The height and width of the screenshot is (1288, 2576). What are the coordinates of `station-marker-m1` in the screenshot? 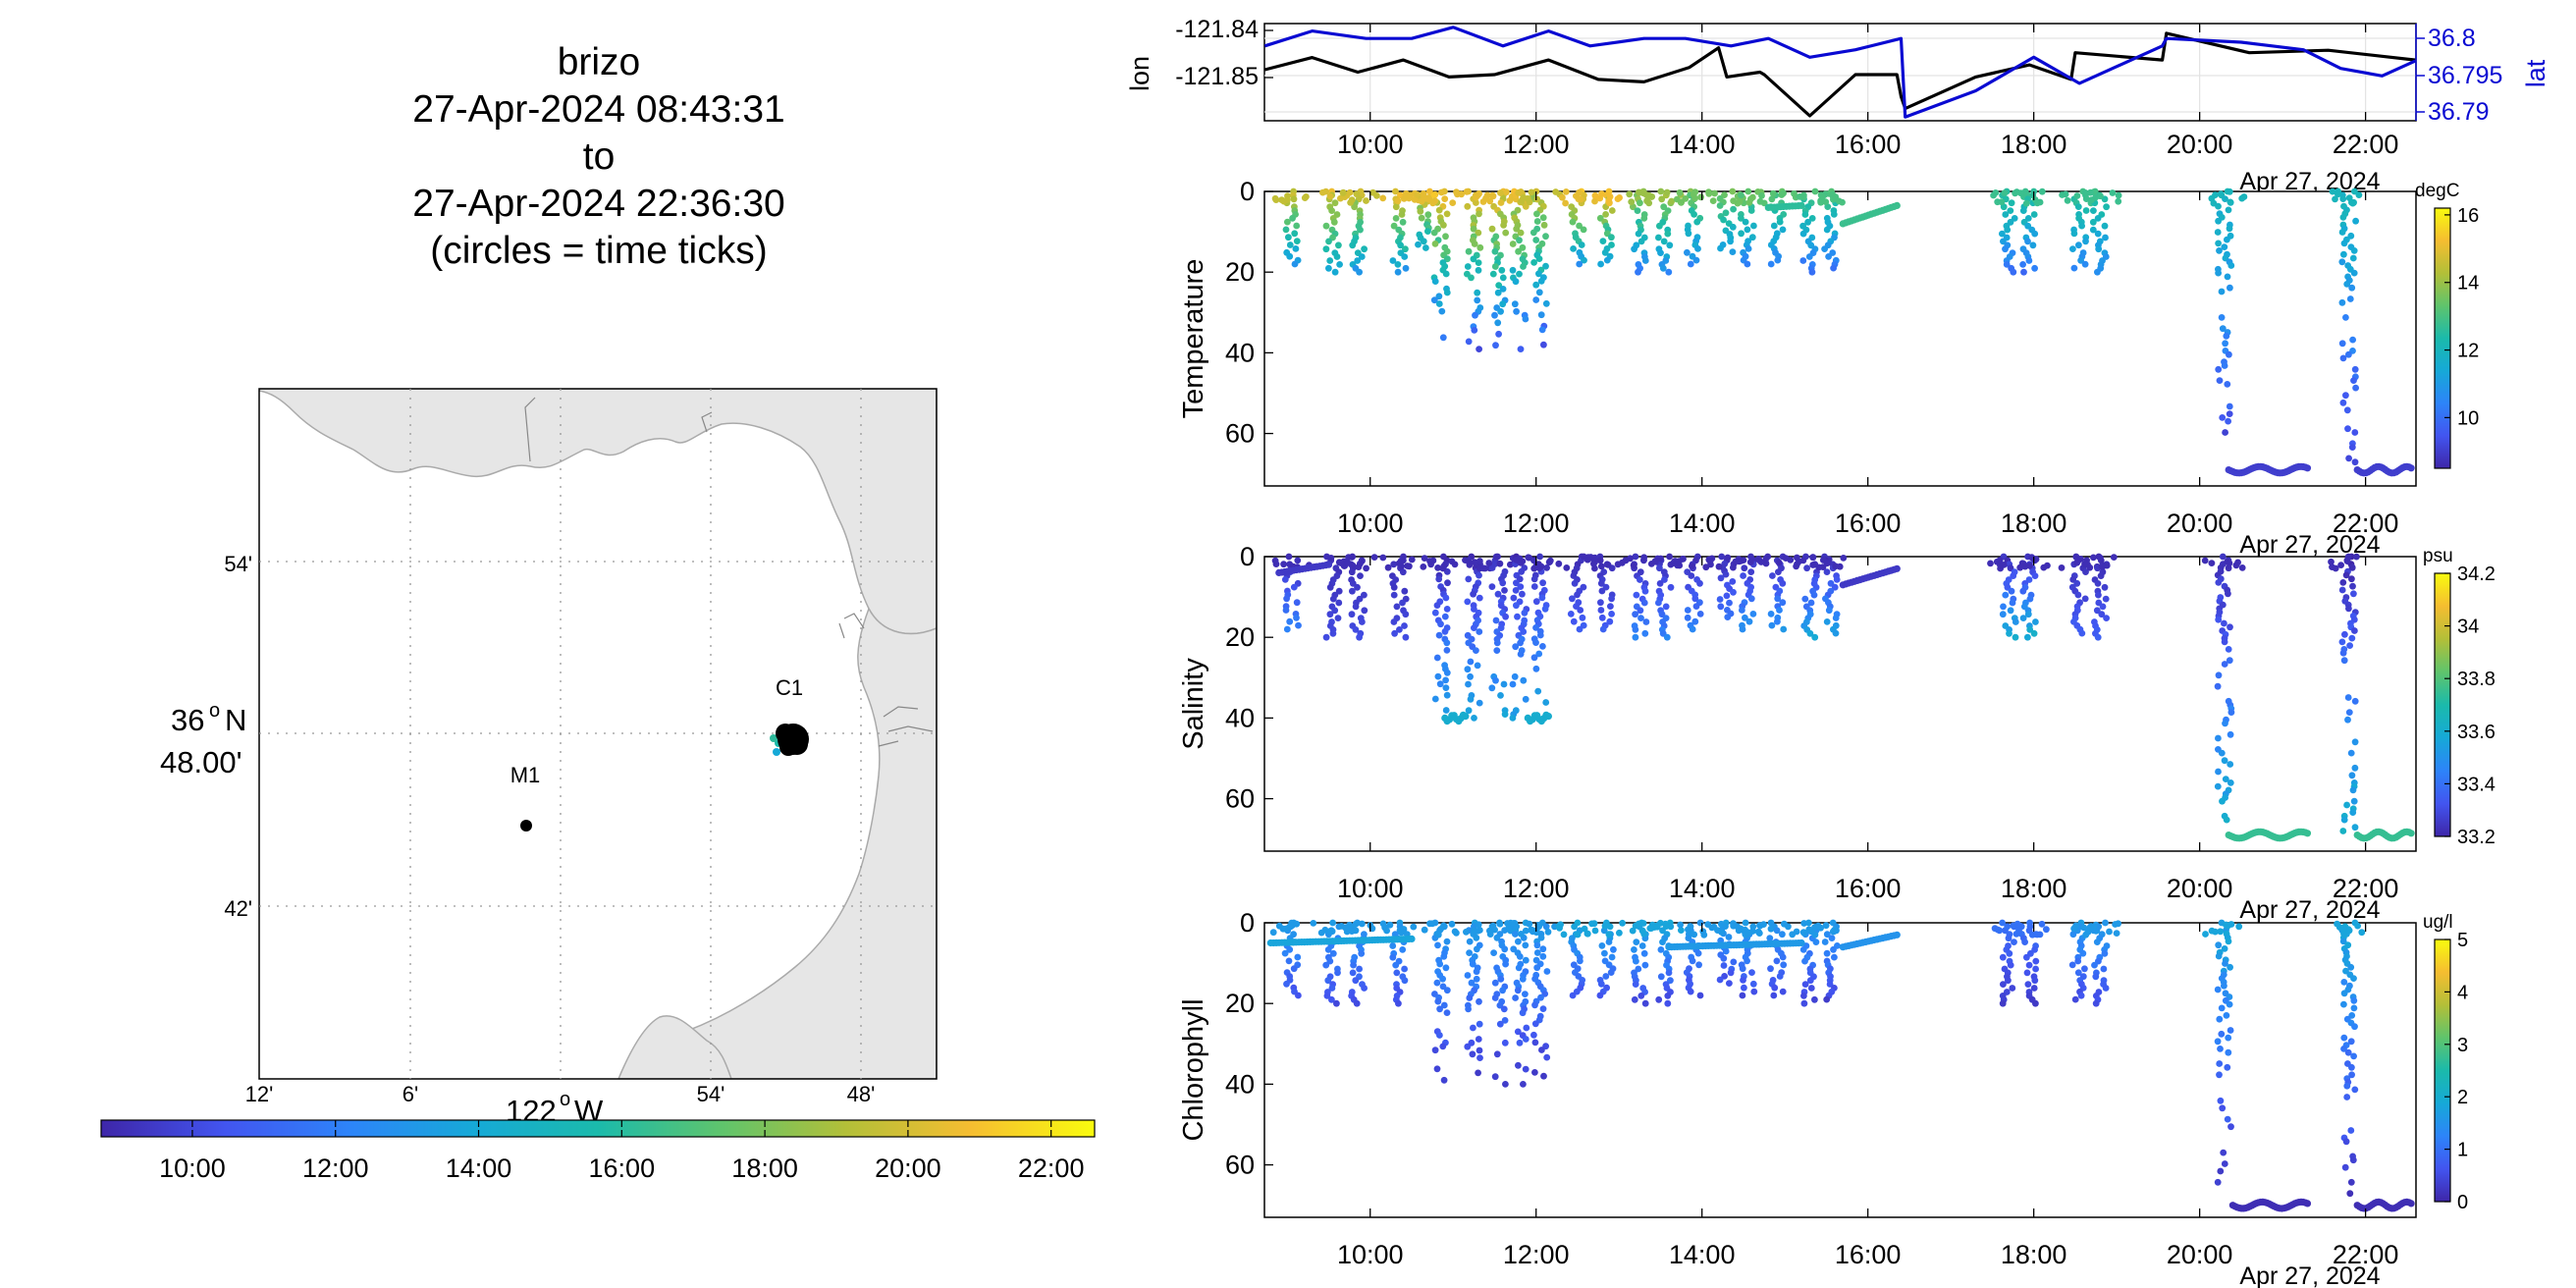 It's located at (526, 826).